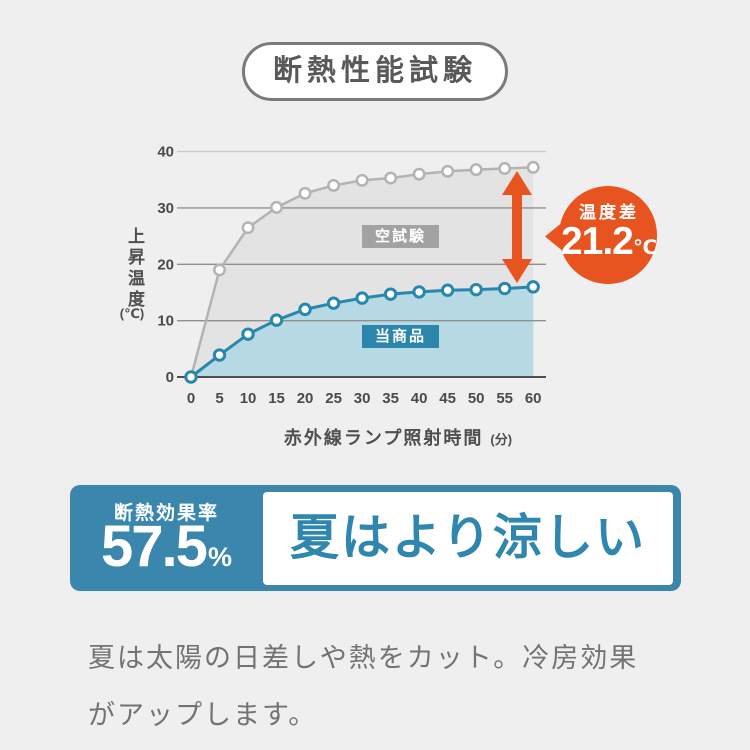 This screenshot has width=750, height=750. I want to click on headline-text: 夏はより涼しい, so click(468, 538).